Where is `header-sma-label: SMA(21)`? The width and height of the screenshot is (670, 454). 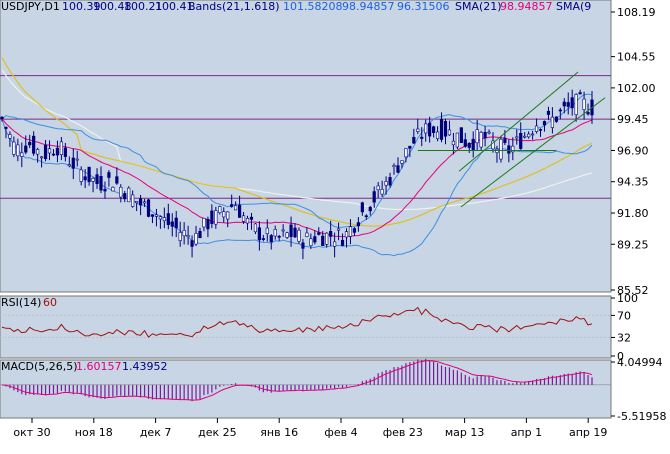 header-sma-label: SMA(21) is located at coordinates (478, 6).